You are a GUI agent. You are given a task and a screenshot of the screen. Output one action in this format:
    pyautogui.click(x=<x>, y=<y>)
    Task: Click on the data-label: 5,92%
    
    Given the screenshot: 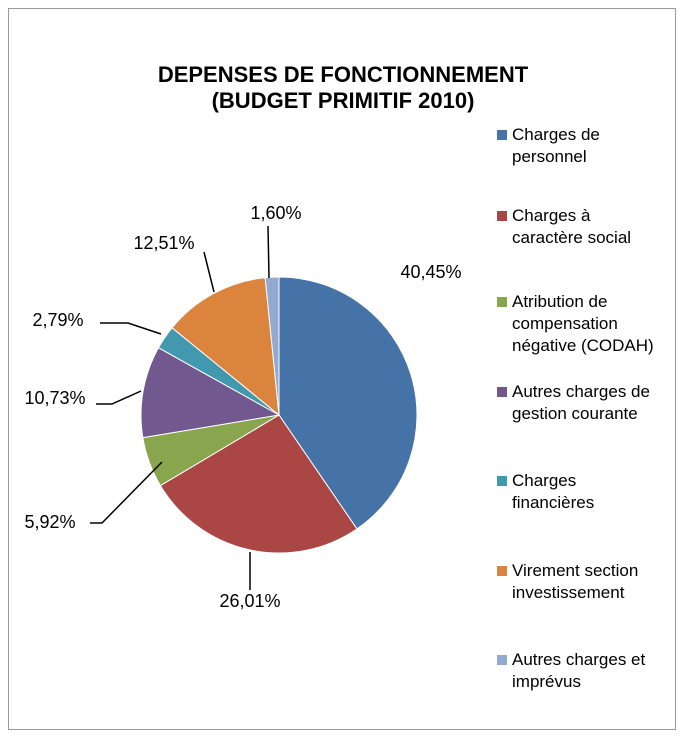 What is the action you would take?
    pyautogui.click(x=49, y=522)
    